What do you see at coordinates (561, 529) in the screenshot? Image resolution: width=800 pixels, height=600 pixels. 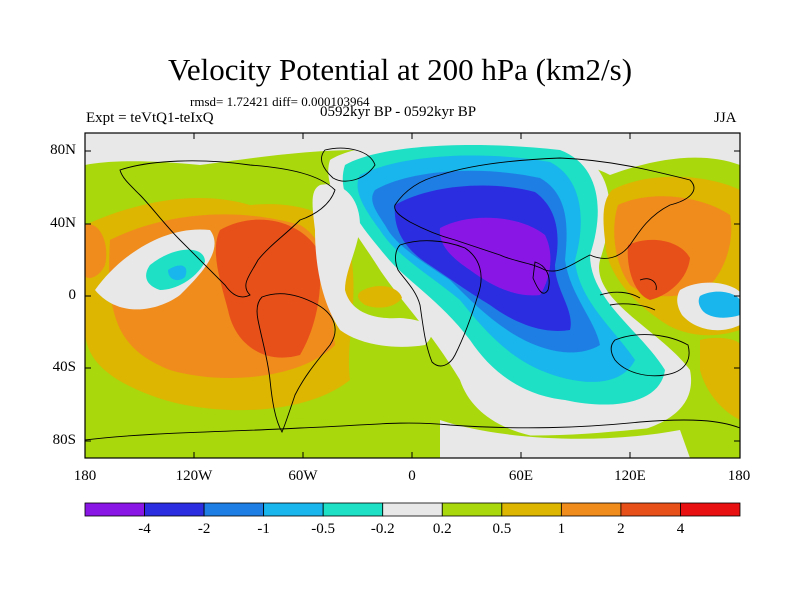 I see `colorbar-label: 1` at bounding box center [561, 529].